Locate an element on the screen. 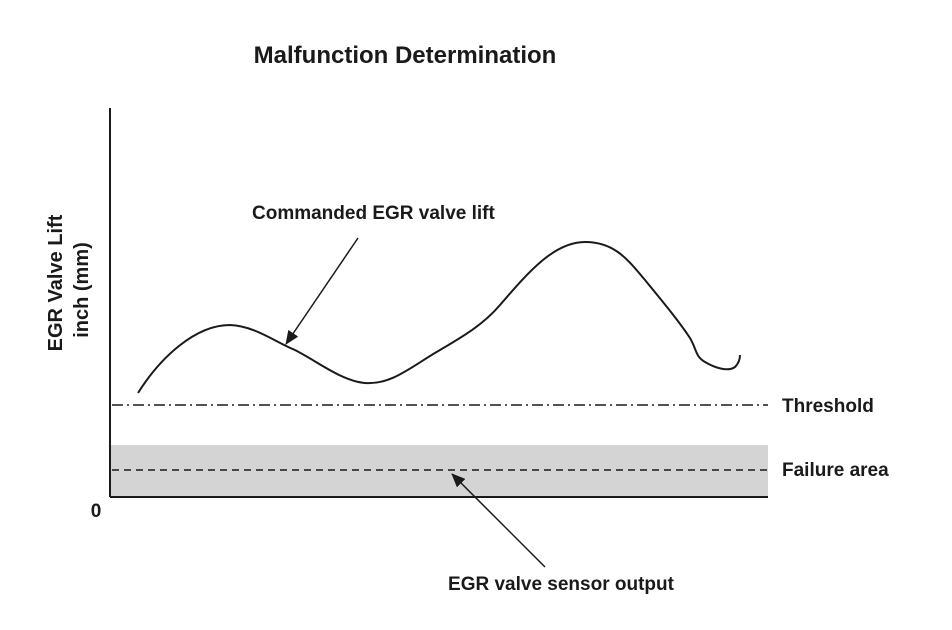 The height and width of the screenshot is (630, 952). diagram-title: Malfunction Determination is located at coordinates (405, 55).